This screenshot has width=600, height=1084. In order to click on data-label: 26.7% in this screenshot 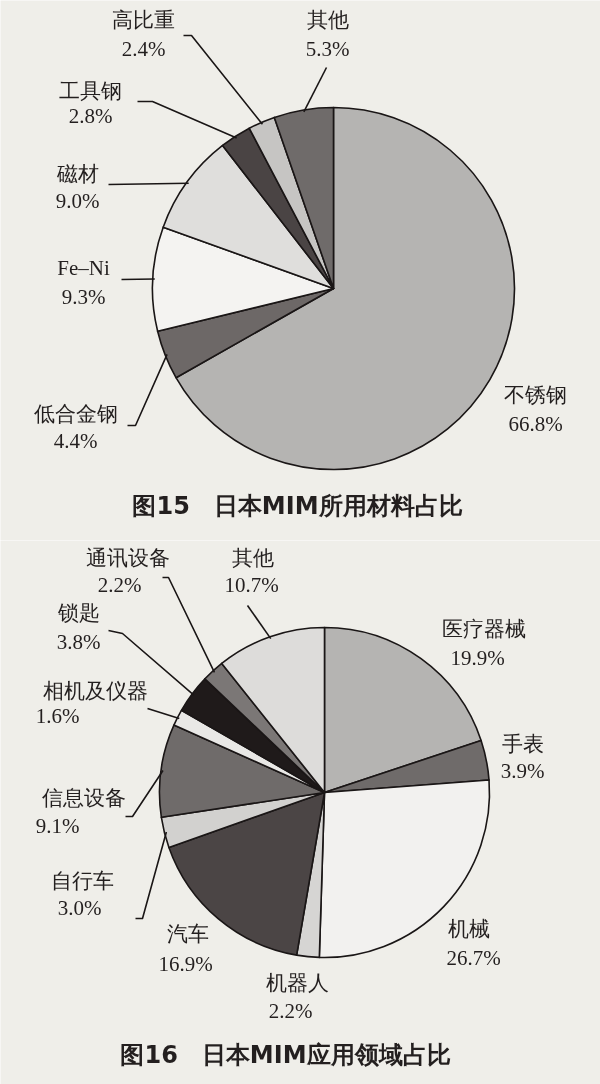, I will do `click(473, 957)`.